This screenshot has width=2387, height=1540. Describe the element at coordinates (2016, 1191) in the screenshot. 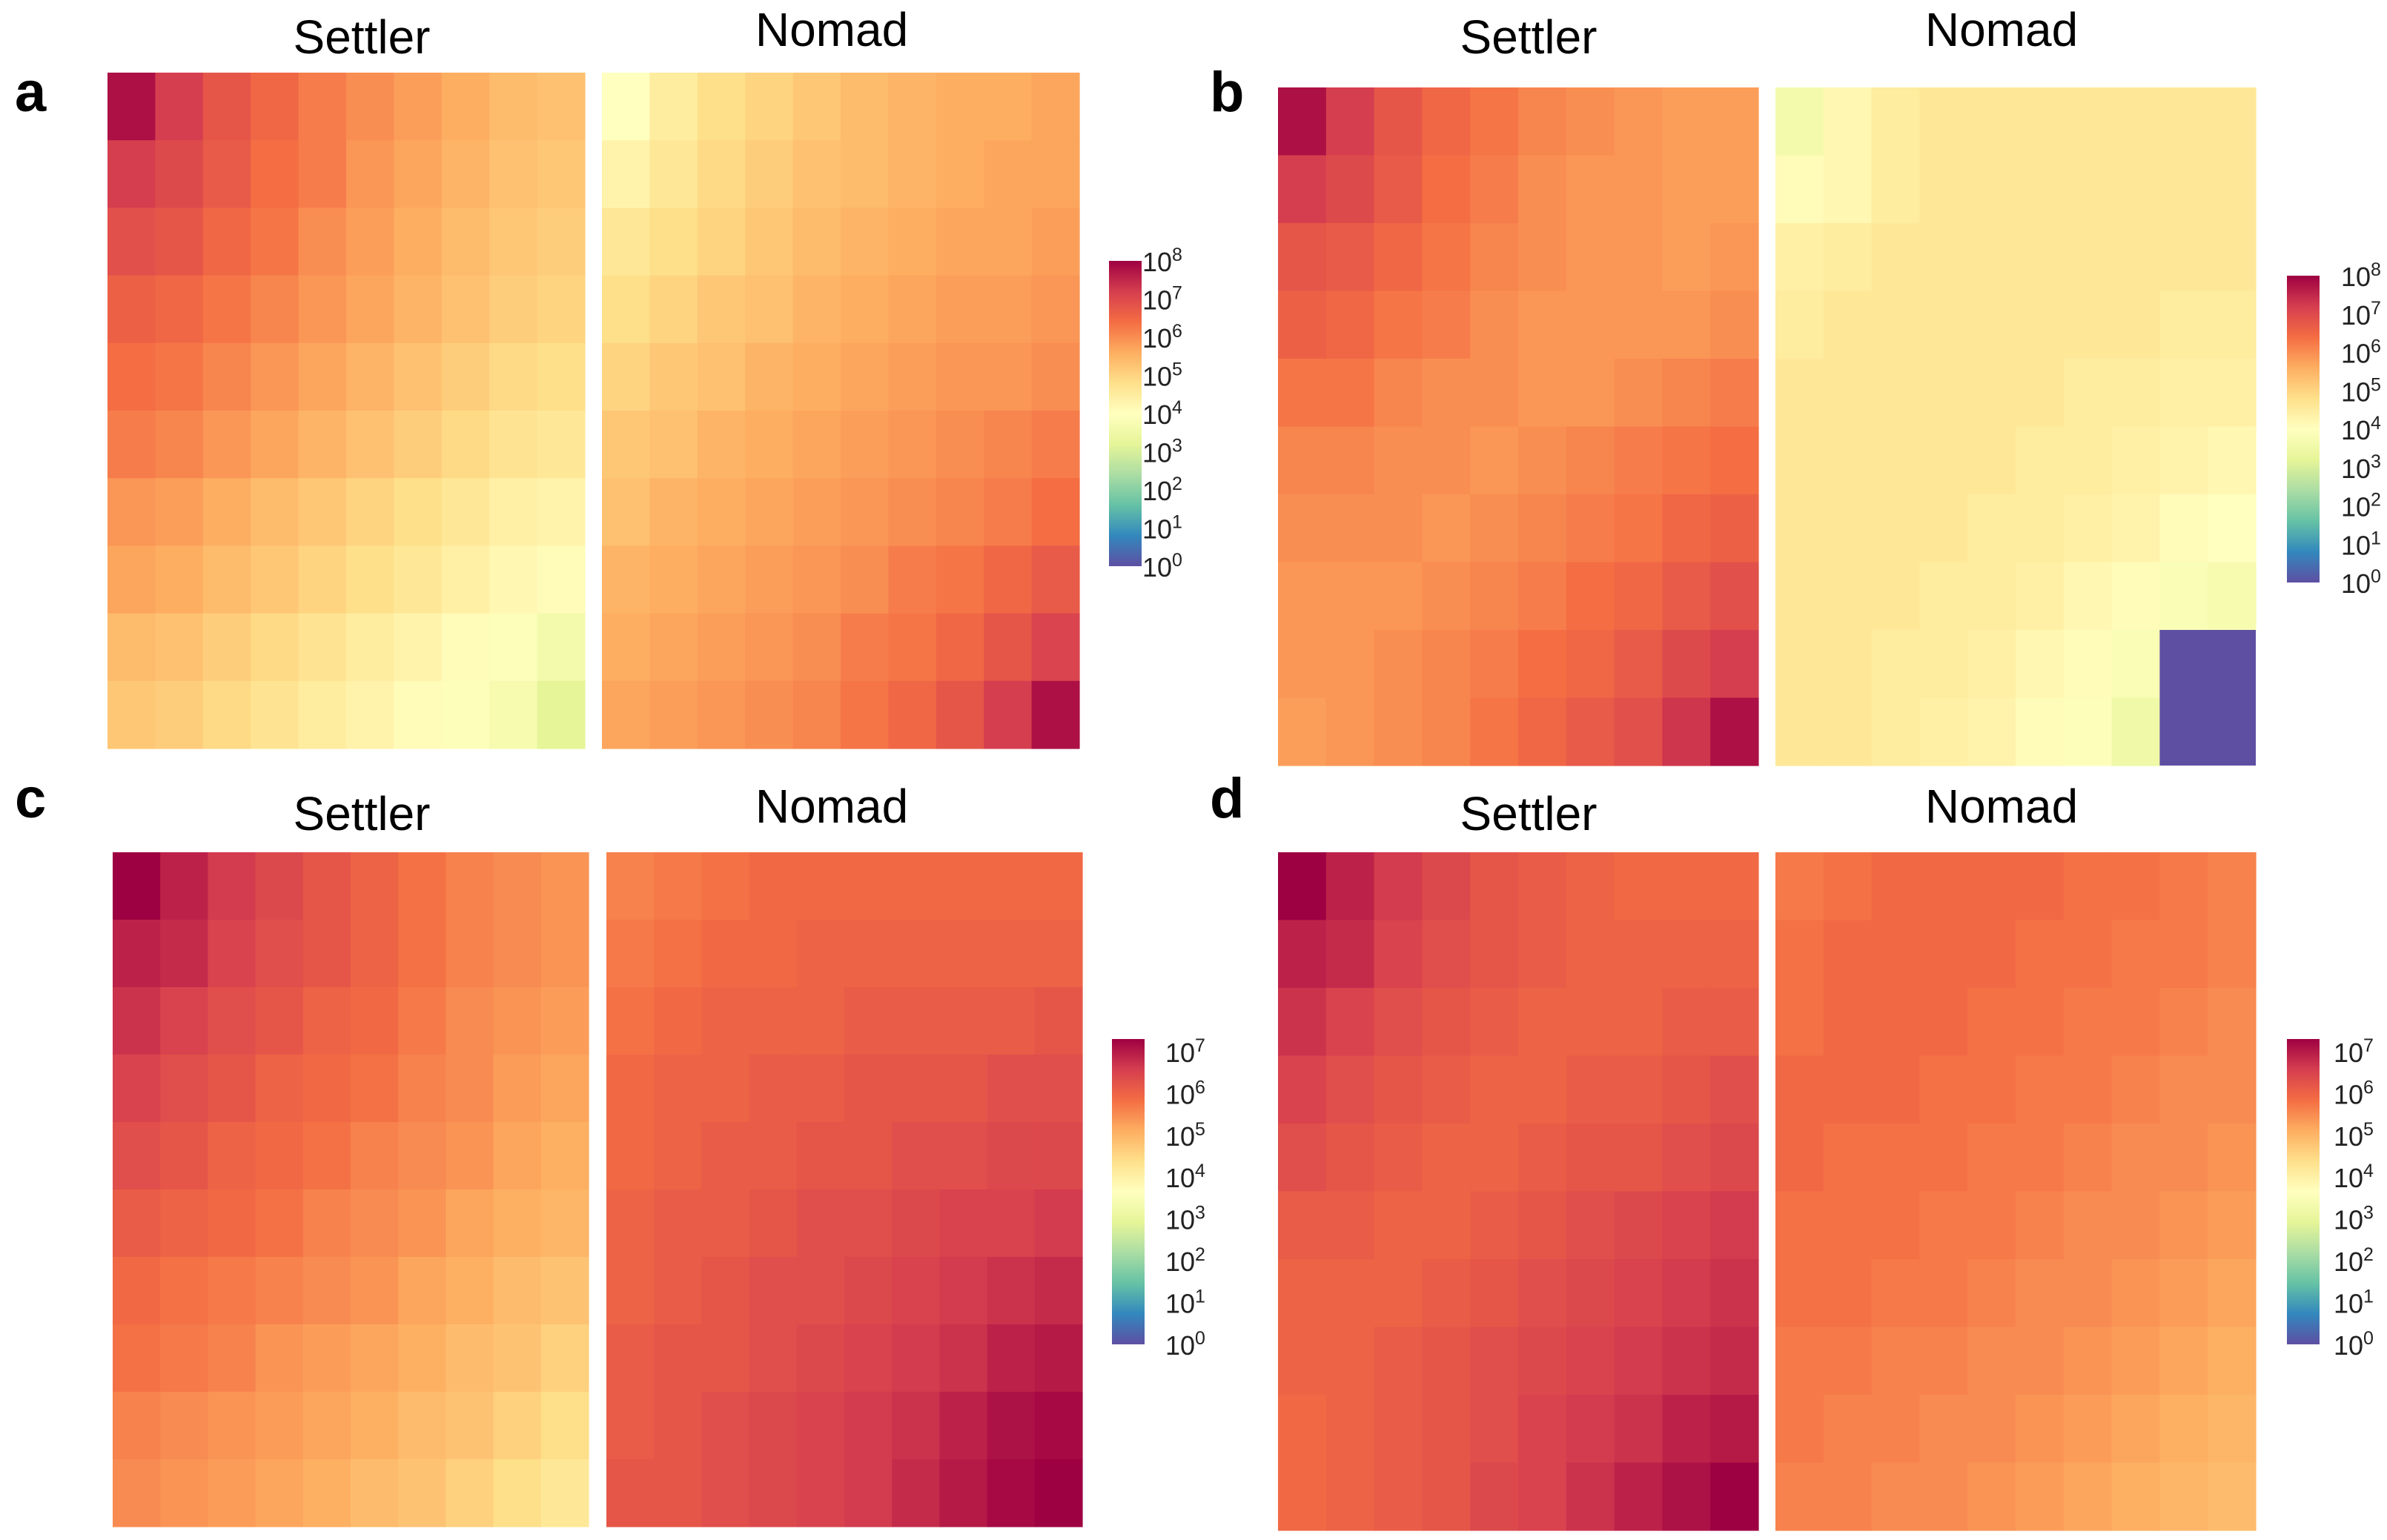

I see `nomad-heatmap` at that location.